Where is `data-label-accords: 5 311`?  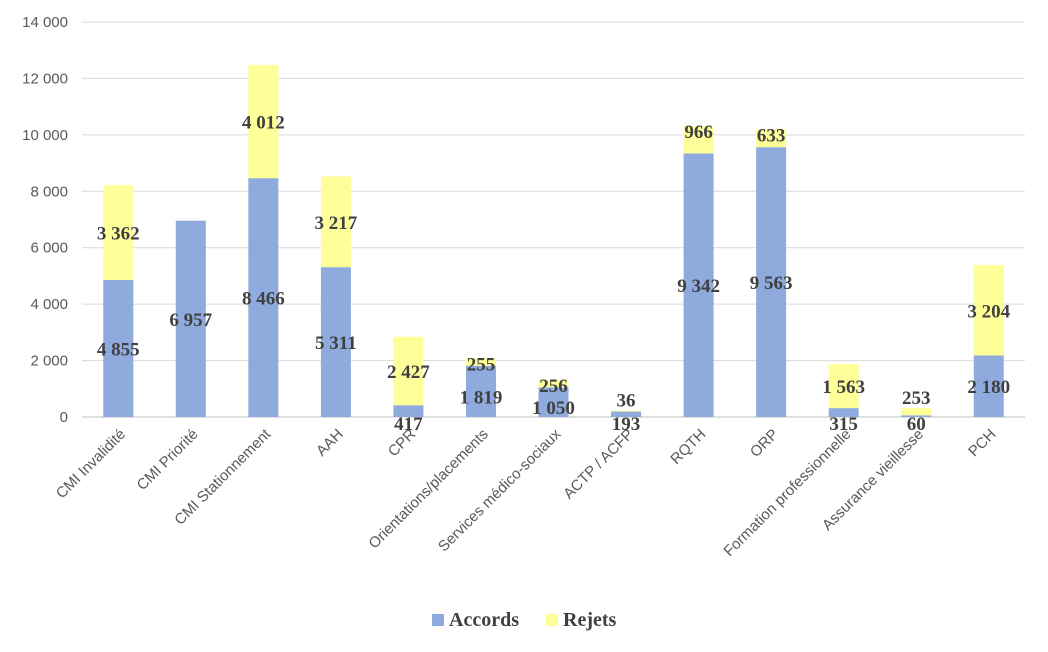 data-label-accords: 5 311 is located at coordinates (336, 343).